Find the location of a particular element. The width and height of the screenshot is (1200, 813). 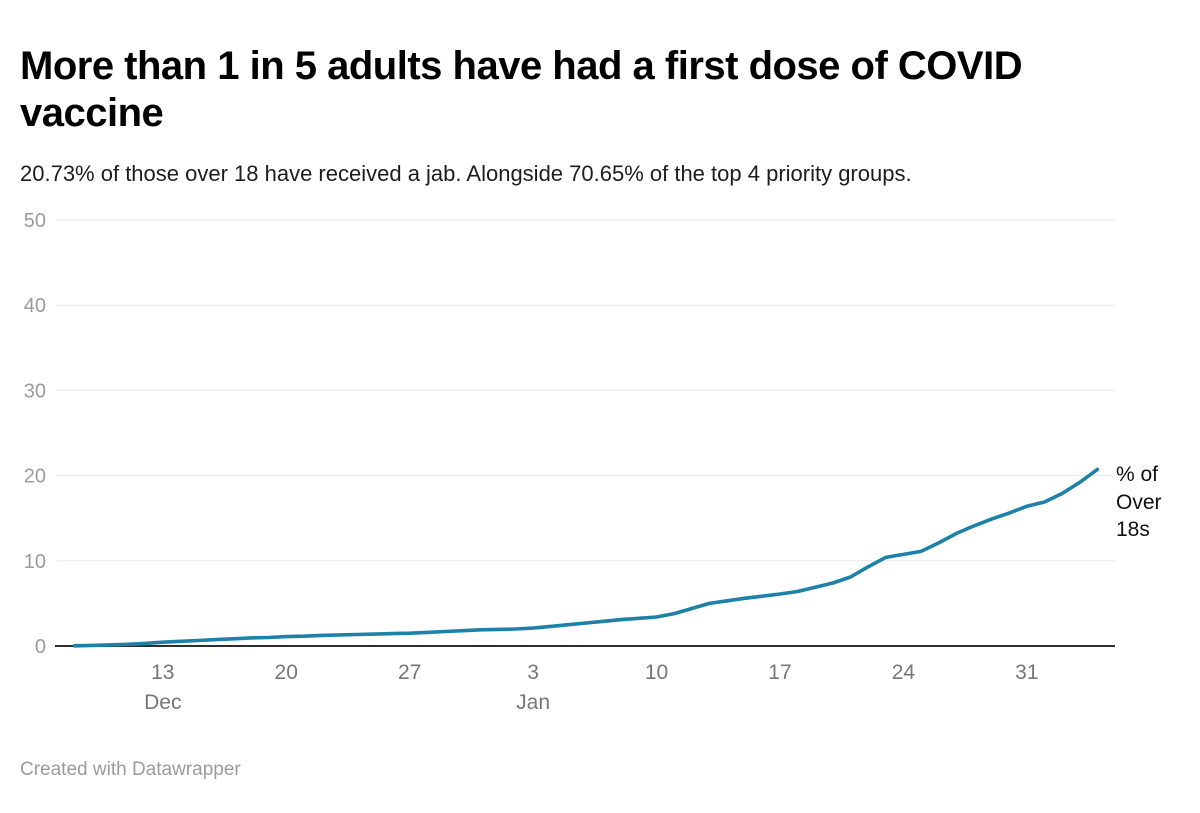

y-tick-label: 20 is located at coordinates (35, 477).